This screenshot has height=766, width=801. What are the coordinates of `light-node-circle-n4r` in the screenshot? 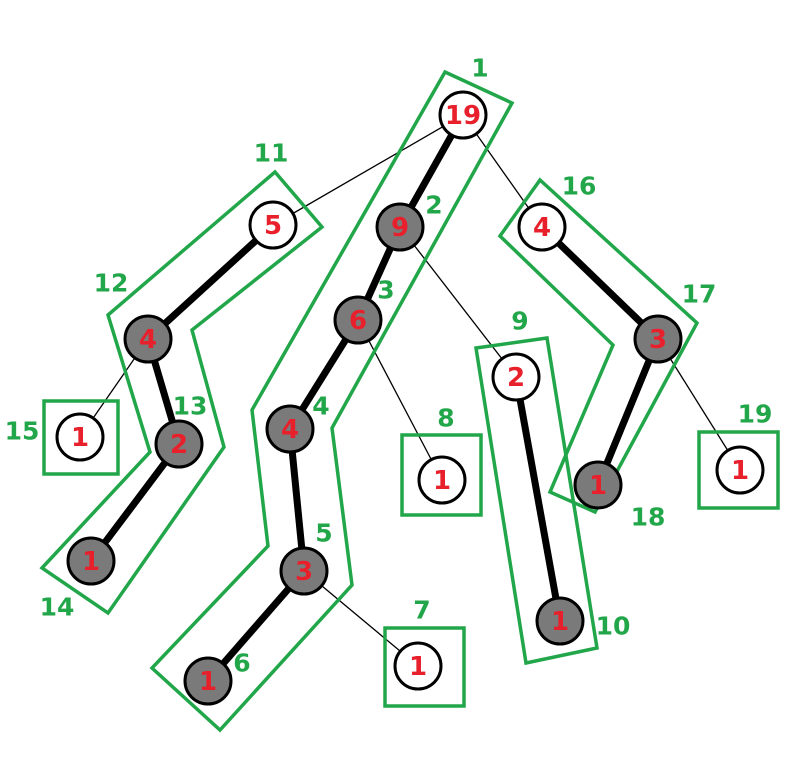 It's located at (542, 227).